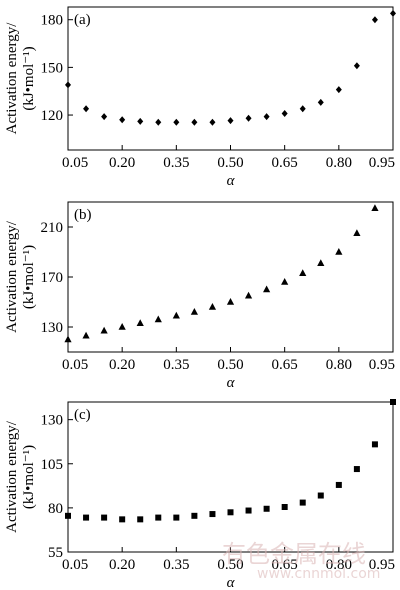 Image resolution: width=400 pixels, height=590 pixels. What do you see at coordinates (83, 215) in the screenshot?
I see `panel-label: (b)` at bounding box center [83, 215].